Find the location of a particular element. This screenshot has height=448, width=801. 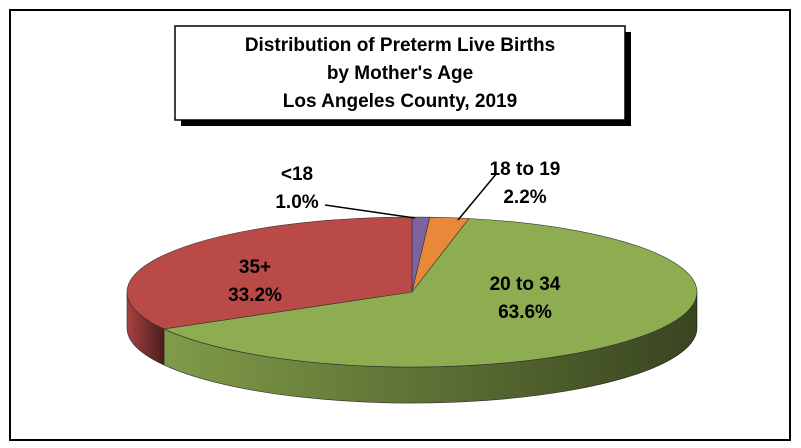

chart-title: by Mother's Age is located at coordinates (400, 73).